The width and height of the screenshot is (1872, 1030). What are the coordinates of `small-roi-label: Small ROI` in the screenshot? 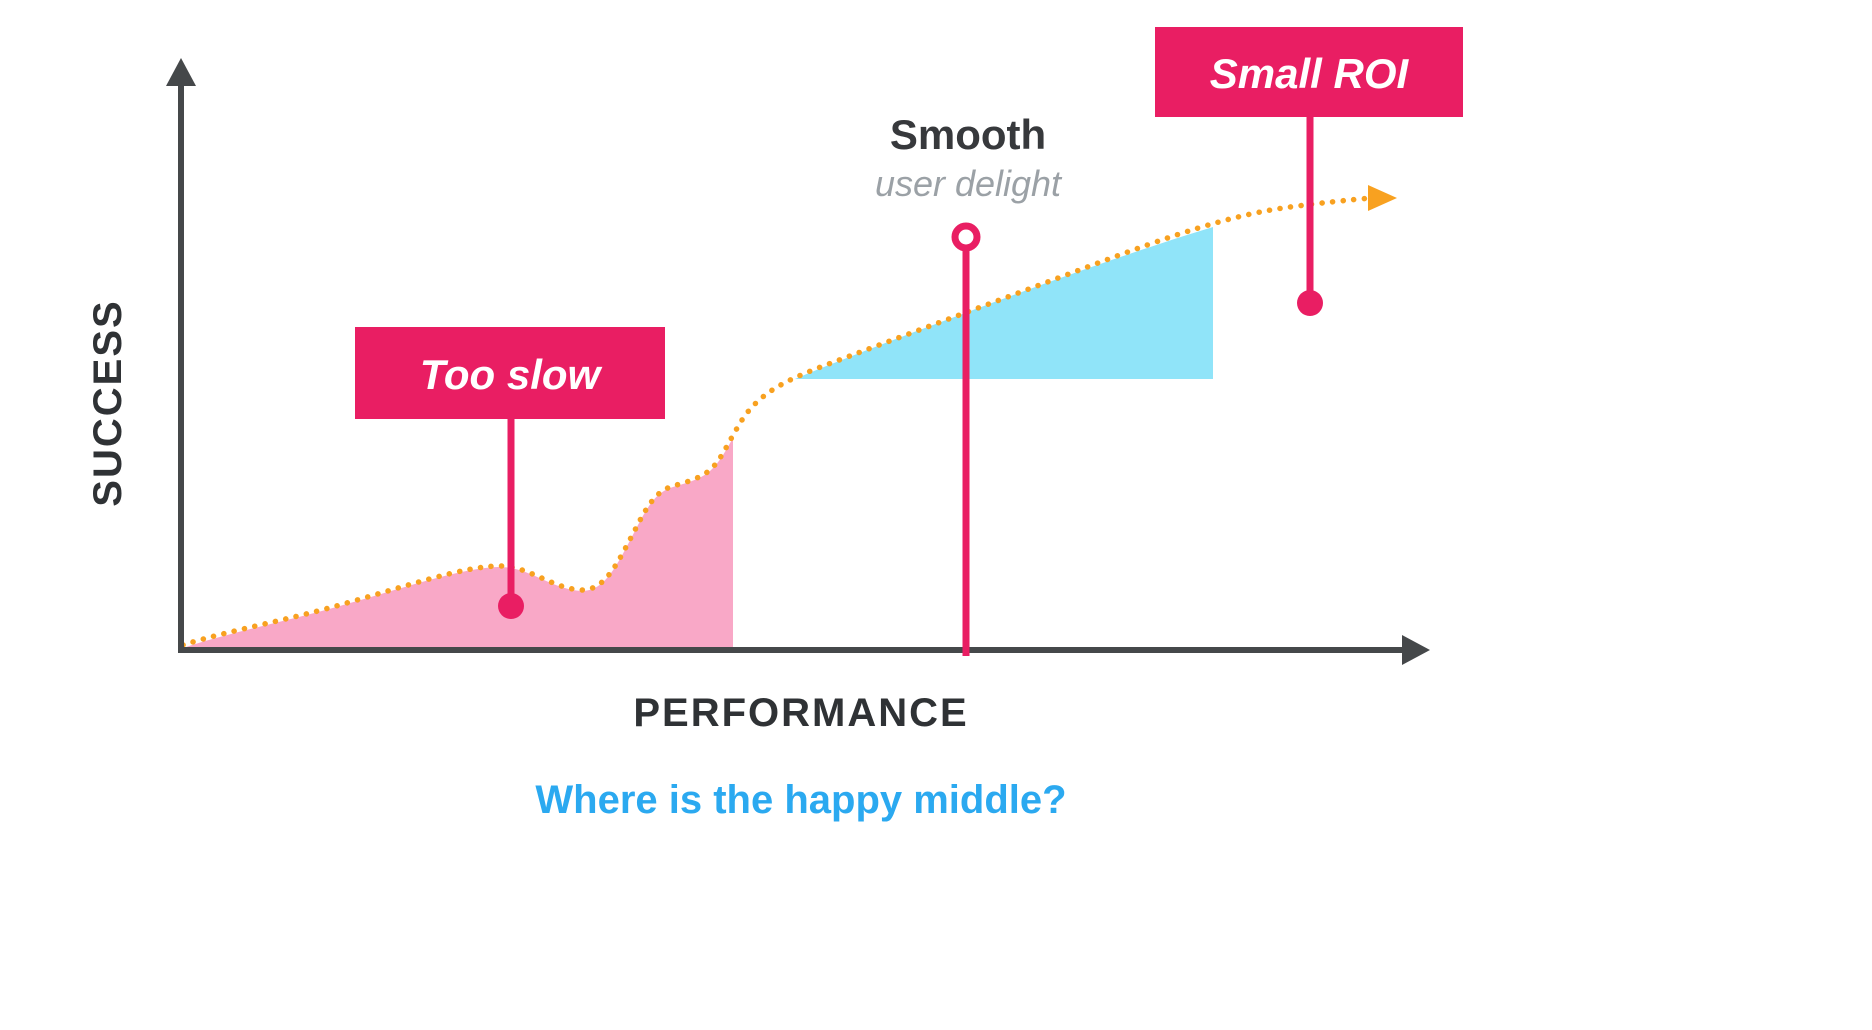 It's located at (1310, 73).